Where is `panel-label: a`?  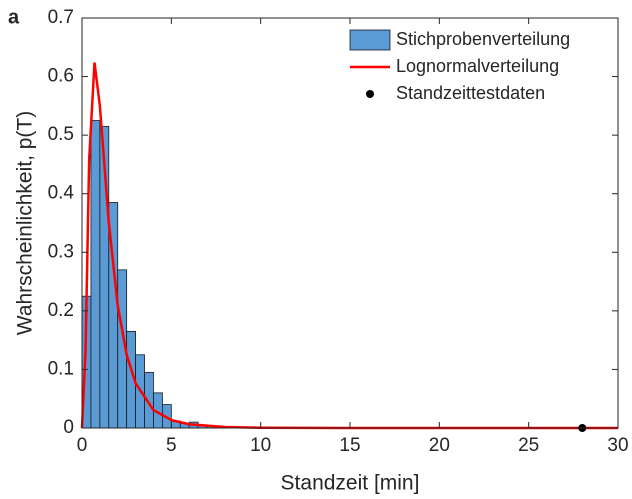
panel-label: a is located at coordinates (14, 17).